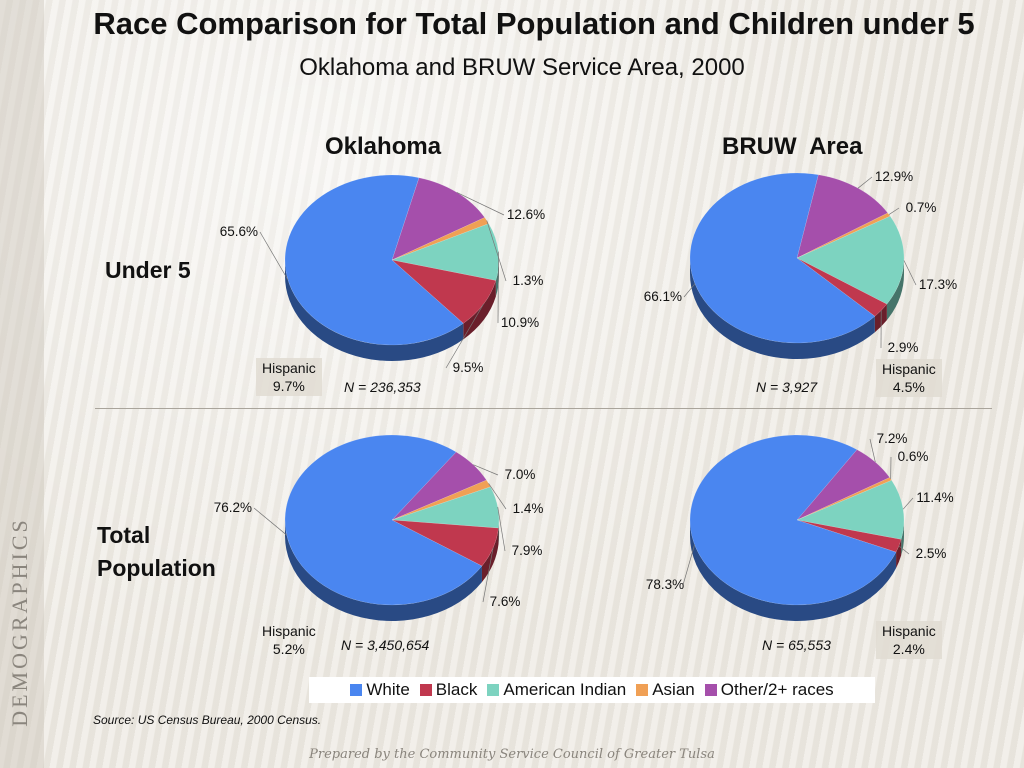 The width and height of the screenshot is (1024, 768). Describe the element at coordinates (289, 377) in the screenshot. I see `hispanic-box-oklahoma-under5: Hispanic 9.7%` at that location.